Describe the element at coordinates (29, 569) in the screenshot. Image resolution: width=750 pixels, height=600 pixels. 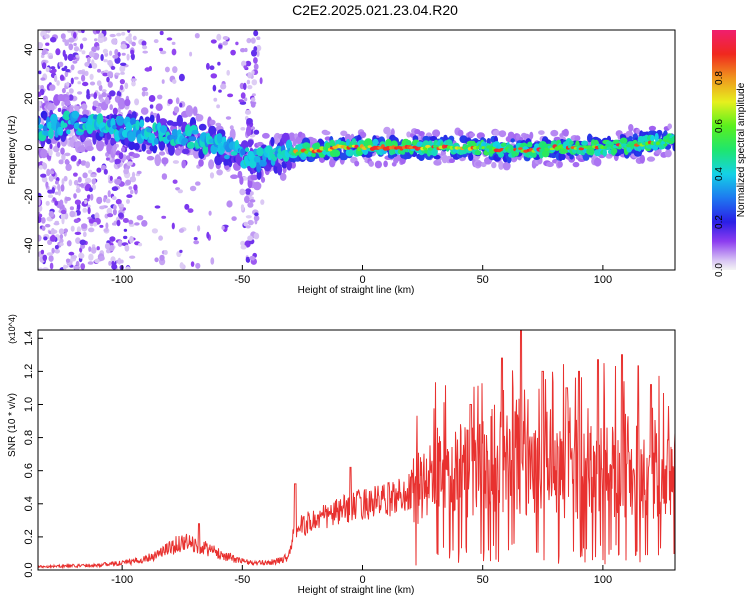
I see `y-tick-label: 0.0` at that location.